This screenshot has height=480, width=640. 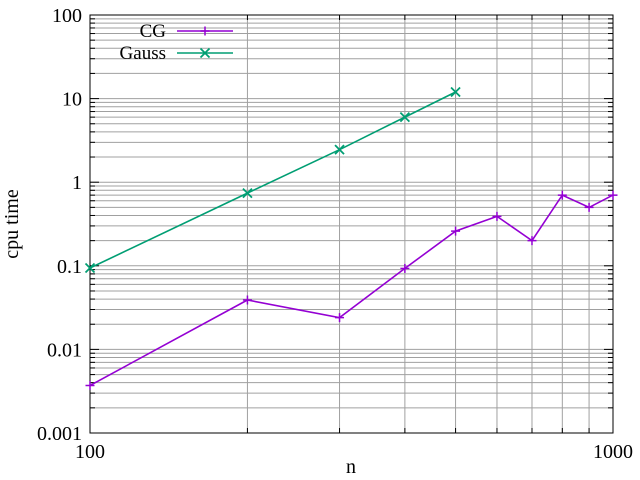 What do you see at coordinates (69, 267) in the screenshot?
I see `y-tick-label: 0.1` at bounding box center [69, 267].